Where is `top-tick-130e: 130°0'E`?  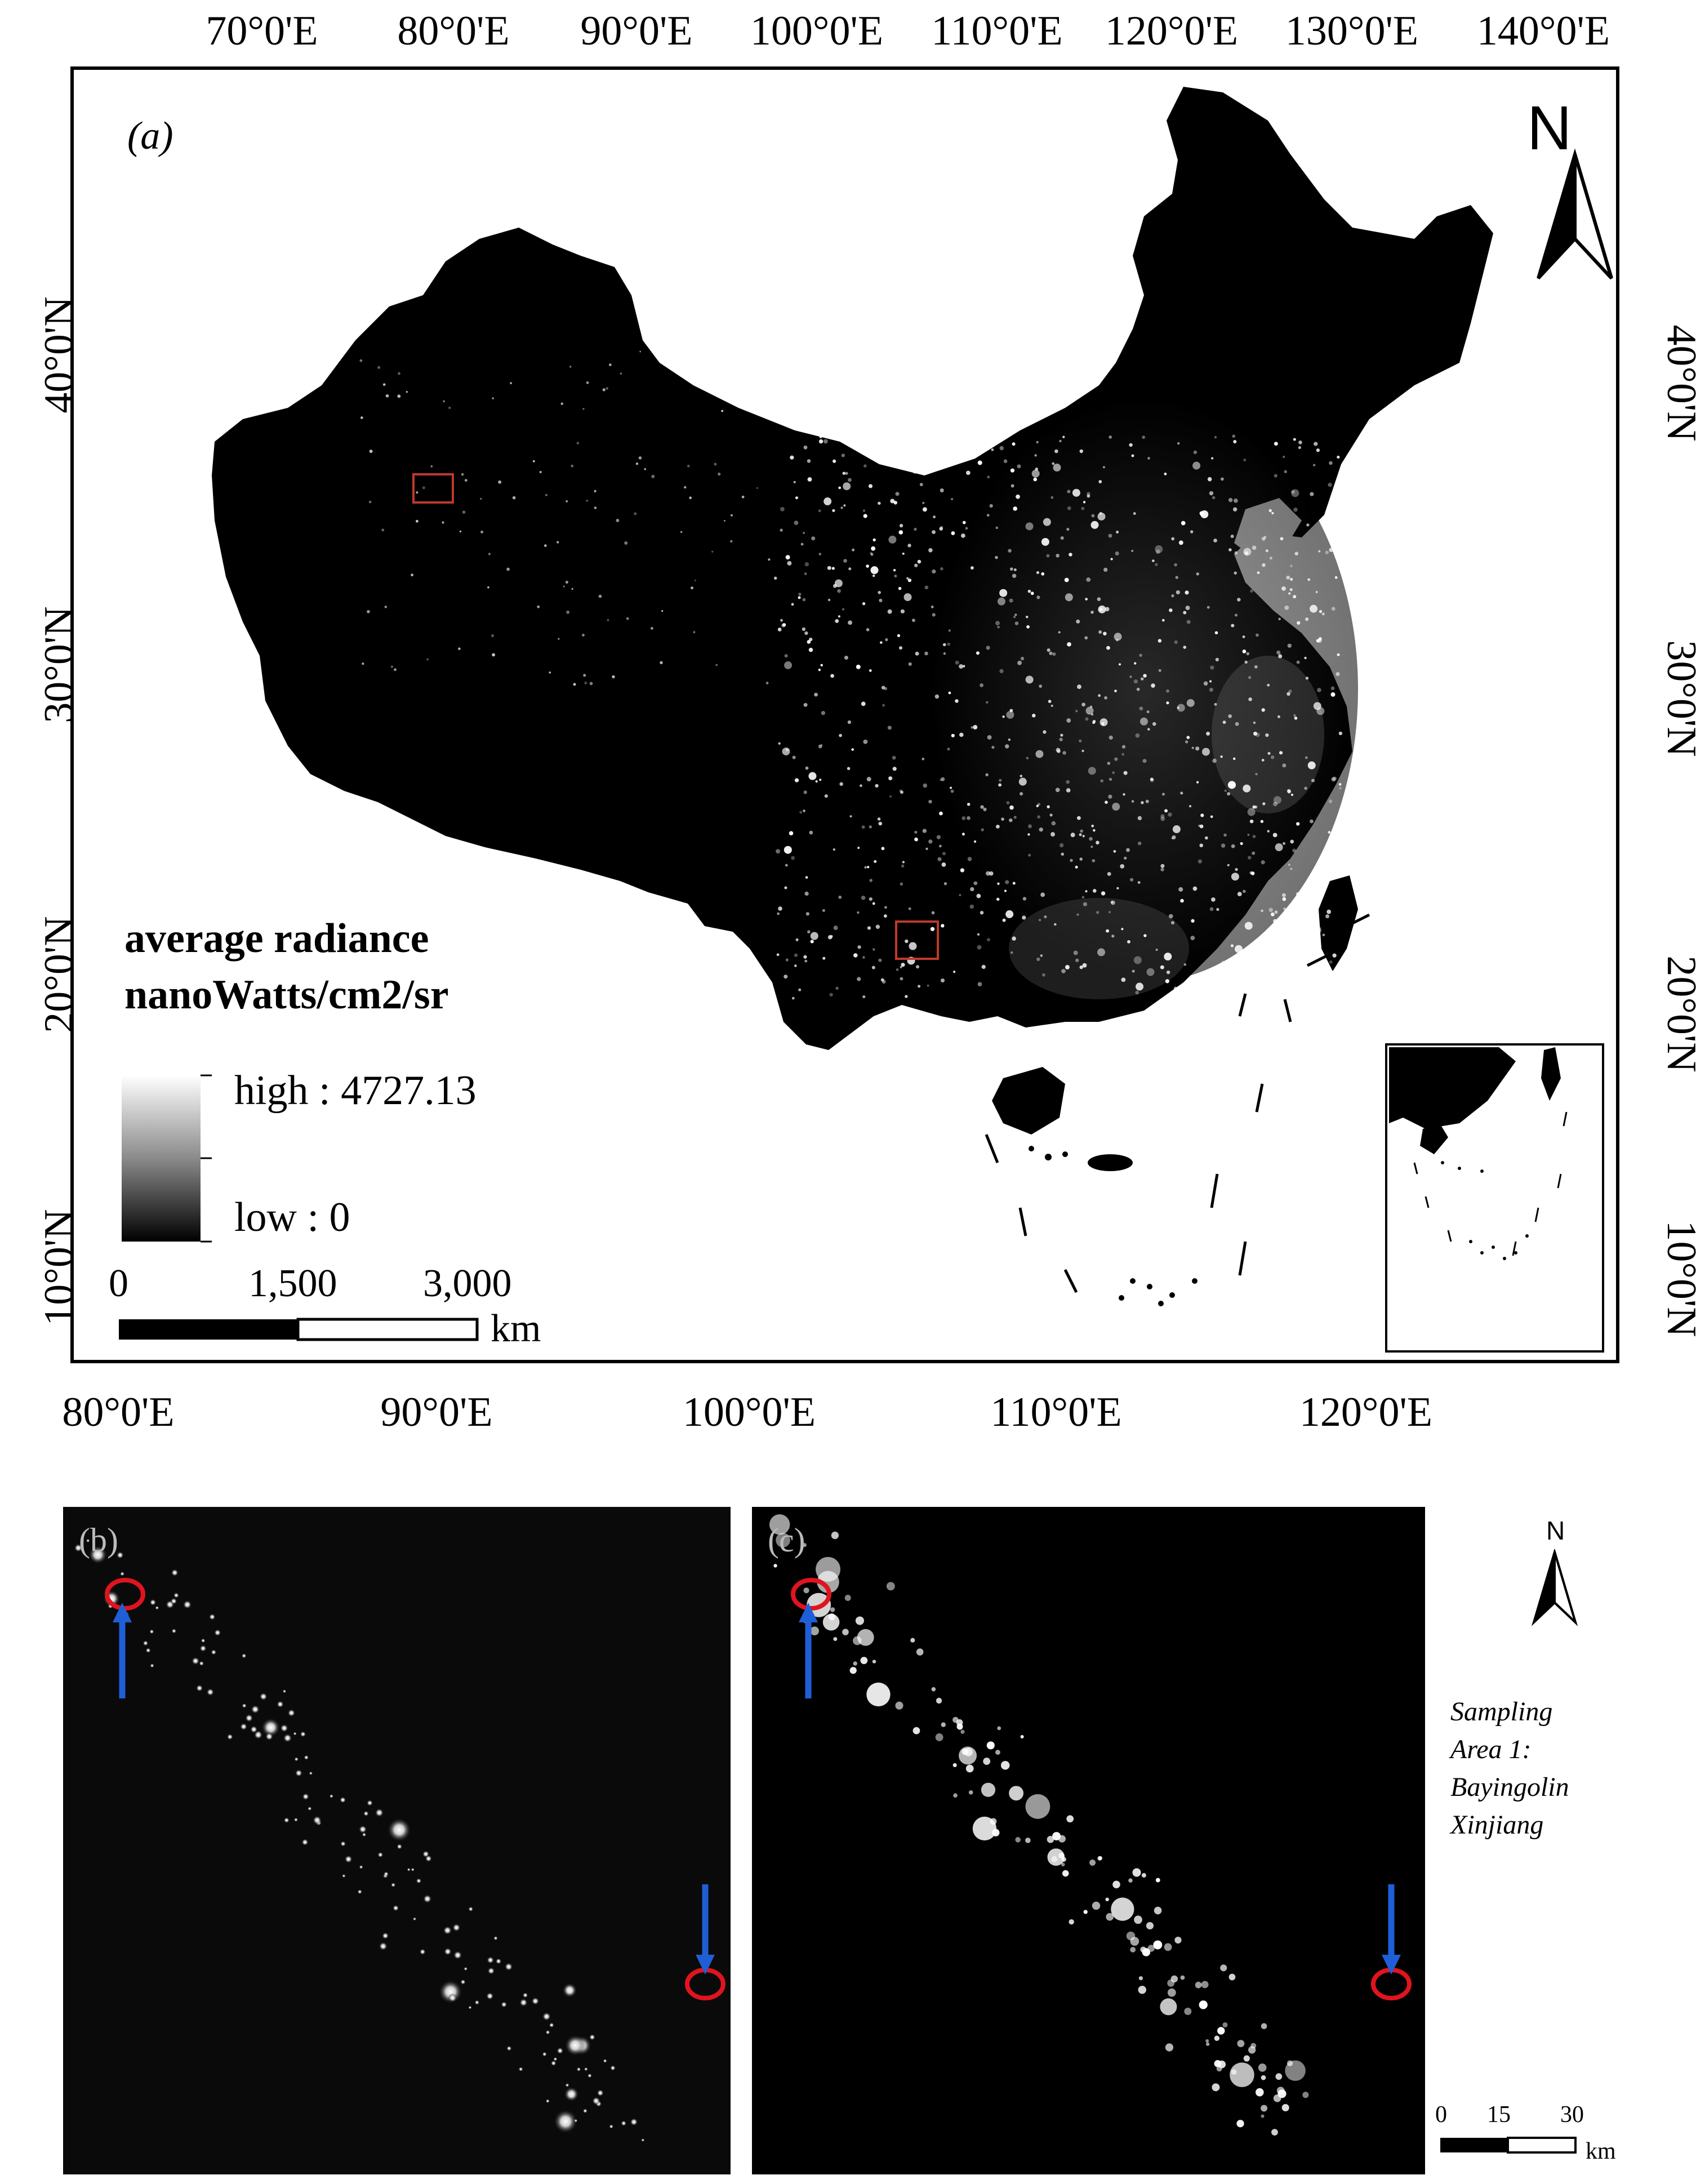 top-tick-130e: 130°0'E is located at coordinates (1352, 31).